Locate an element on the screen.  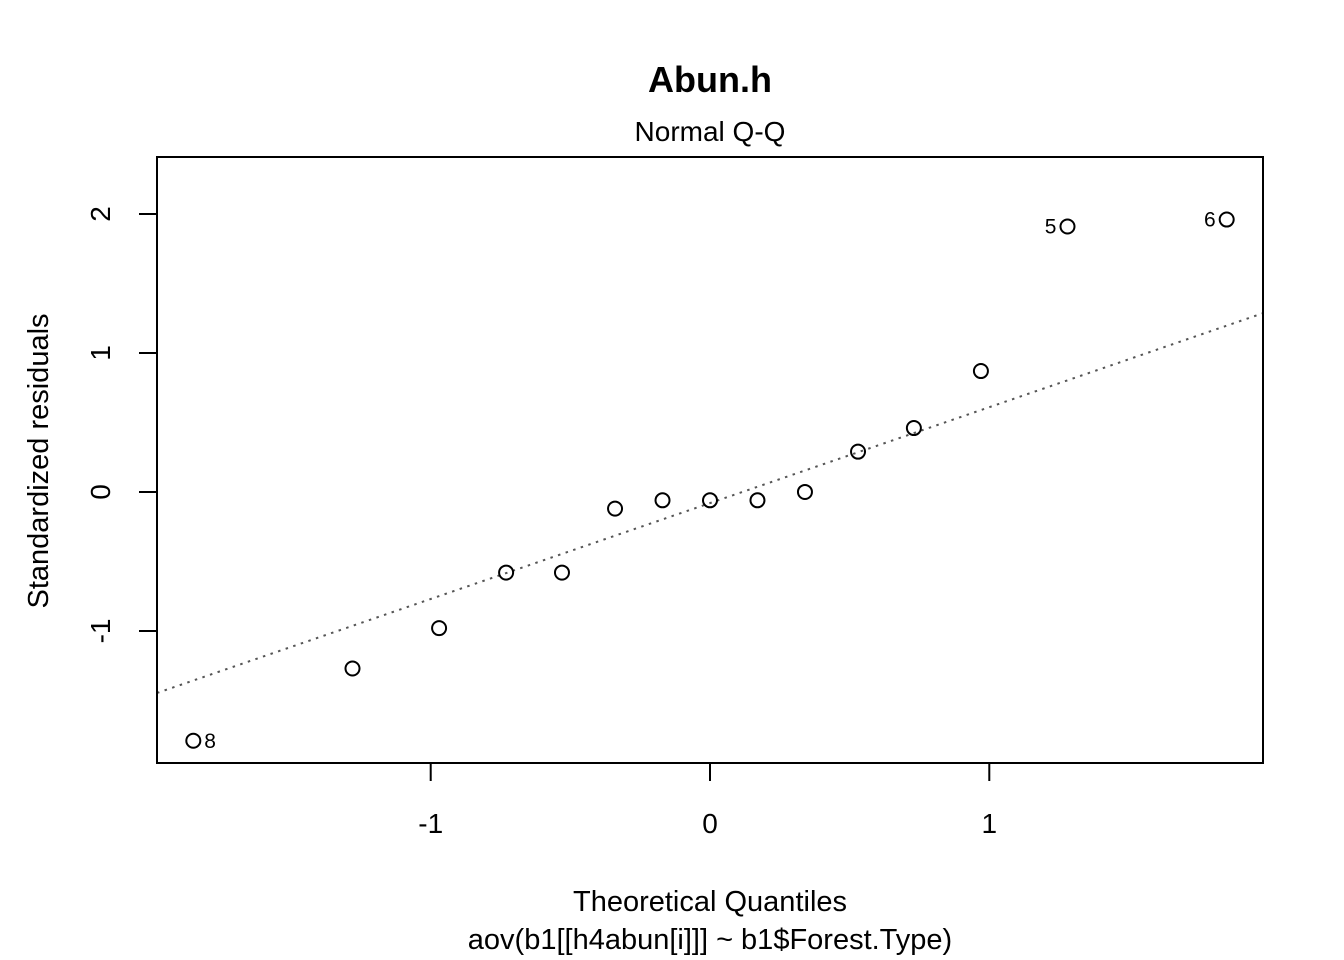
point-label: 5 is located at coordinates (1051, 226).